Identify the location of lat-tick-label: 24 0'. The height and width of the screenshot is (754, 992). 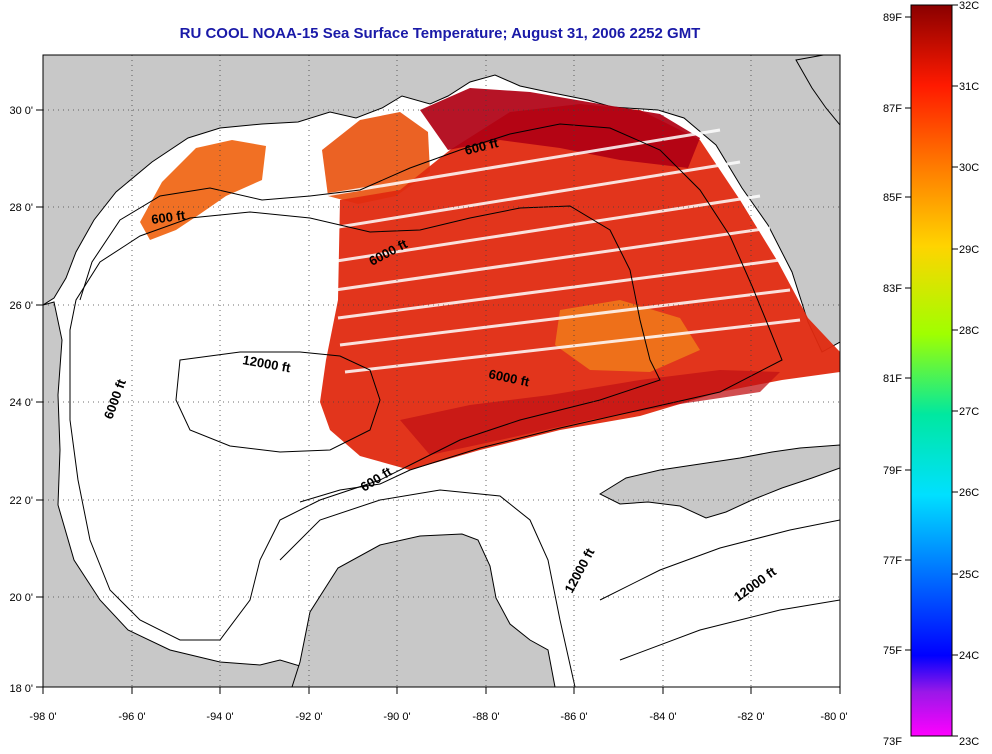
(21, 403).